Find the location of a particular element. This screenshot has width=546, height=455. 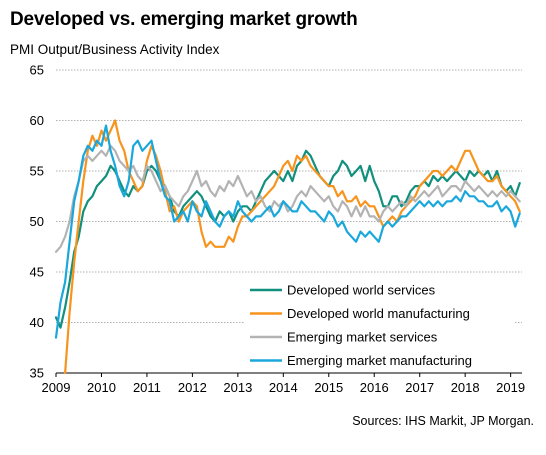

y-axis-ticks: 35 40 45 50 55 60 65 is located at coordinates (37, 222).